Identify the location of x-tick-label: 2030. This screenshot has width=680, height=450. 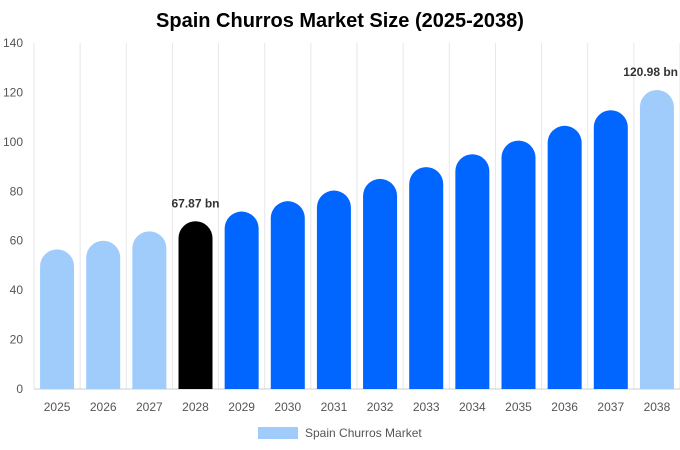
(287, 407).